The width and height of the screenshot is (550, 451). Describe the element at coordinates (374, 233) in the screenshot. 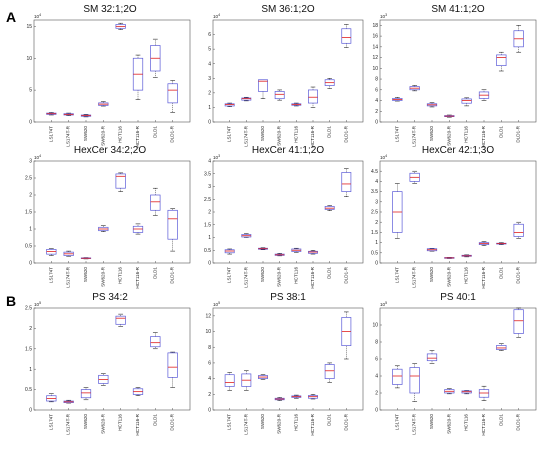

I see `y-tick-label: 1.5` at that location.